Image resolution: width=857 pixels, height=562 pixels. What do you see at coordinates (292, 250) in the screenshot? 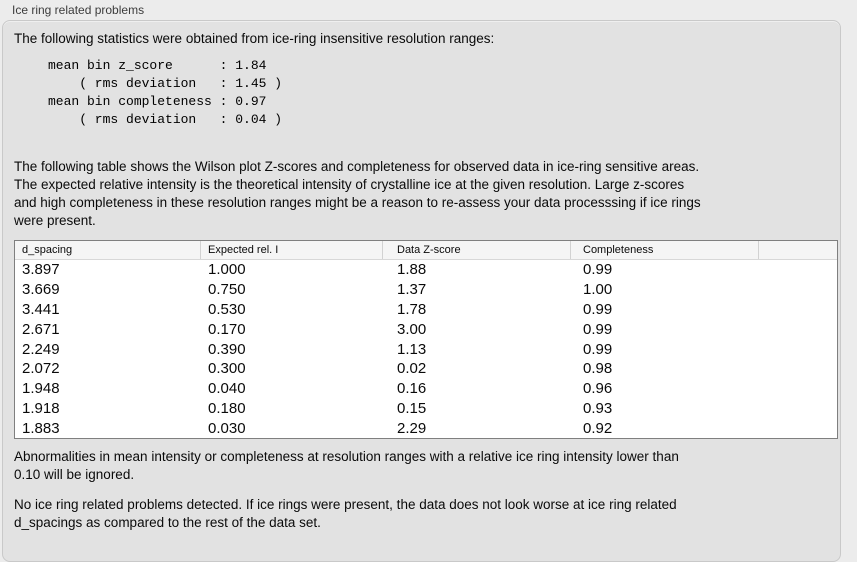
I see `column-header-expected-rel-i: Expected rel. I` at bounding box center [292, 250].